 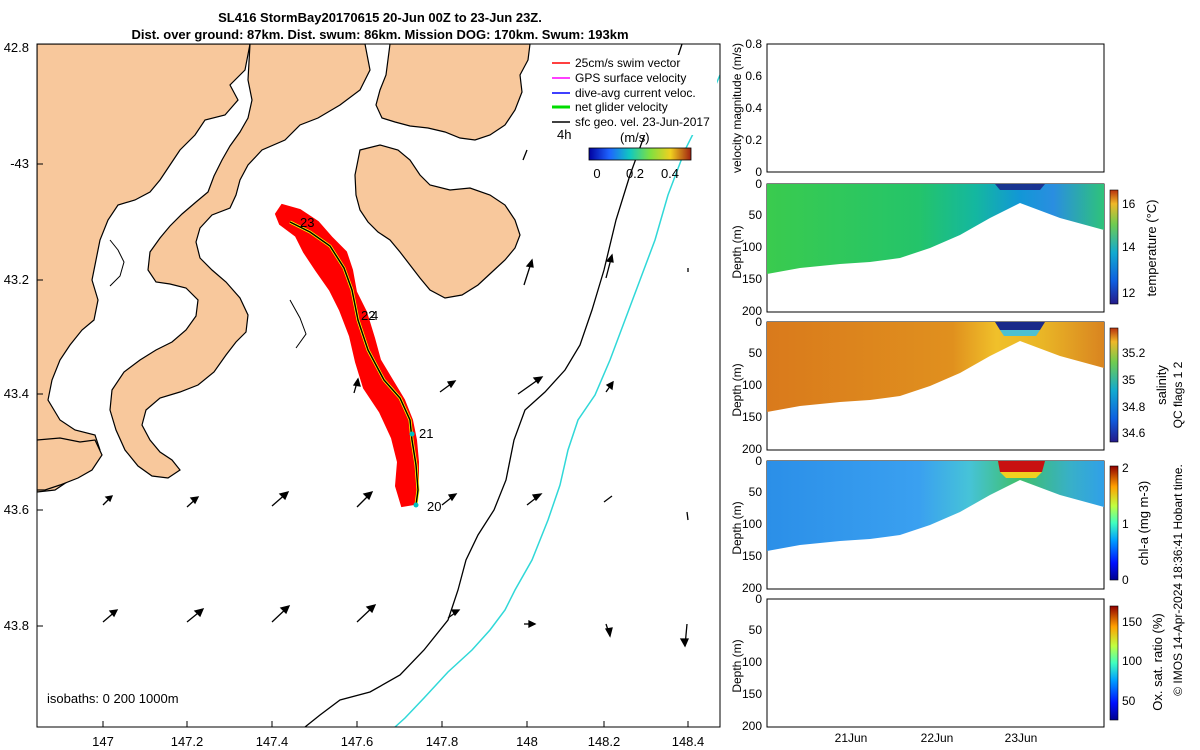 What do you see at coordinates (187, 741) in the screenshot?
I see `svg-text: 147.2` at bounding box center [187, 741].